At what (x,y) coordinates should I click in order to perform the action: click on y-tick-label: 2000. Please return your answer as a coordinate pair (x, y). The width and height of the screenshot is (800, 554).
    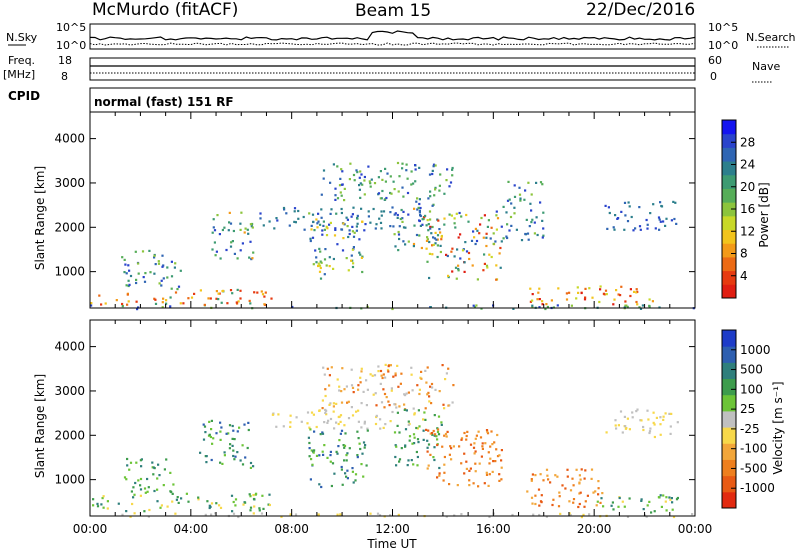
    Looking at the image, I should click on (69, 227).